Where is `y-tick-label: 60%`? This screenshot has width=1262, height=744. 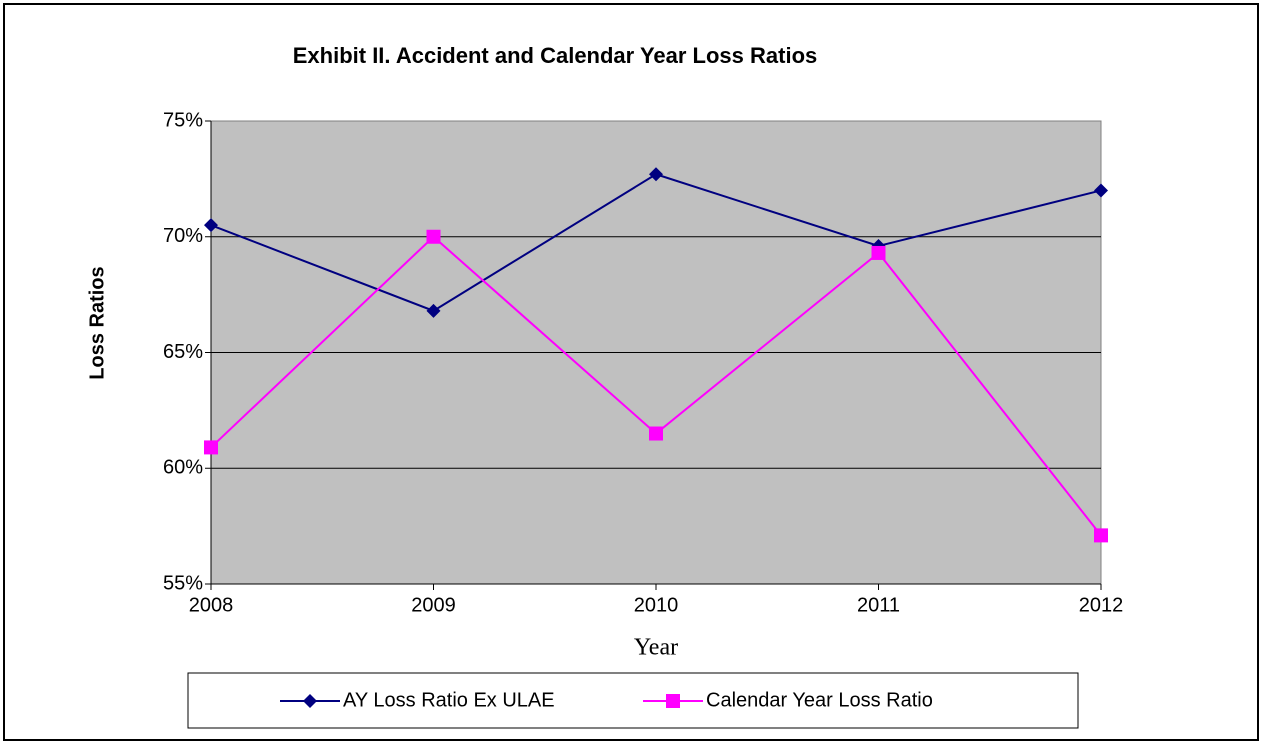 y-tick-label: 60% is located at coordinates (183, 468).